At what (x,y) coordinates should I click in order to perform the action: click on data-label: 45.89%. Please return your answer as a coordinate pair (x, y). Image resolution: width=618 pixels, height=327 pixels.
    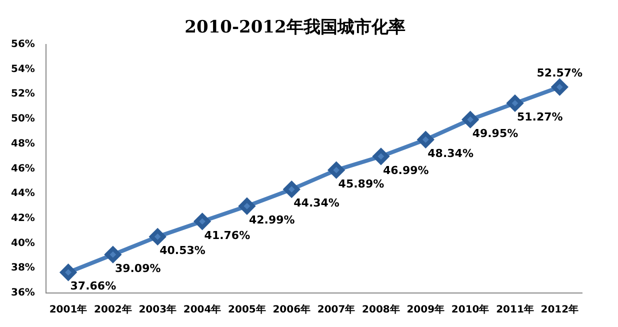
    Looking at the image, I should click on (361, 183).